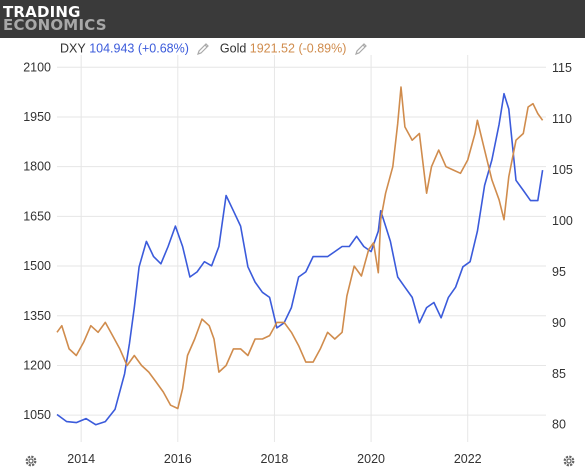 This screenshot has width=585, height=471. What do you see at coordinates (562, 170) in the screenshot?
I see `y-right-tick-label: 105` at bounding box center [562, 170].